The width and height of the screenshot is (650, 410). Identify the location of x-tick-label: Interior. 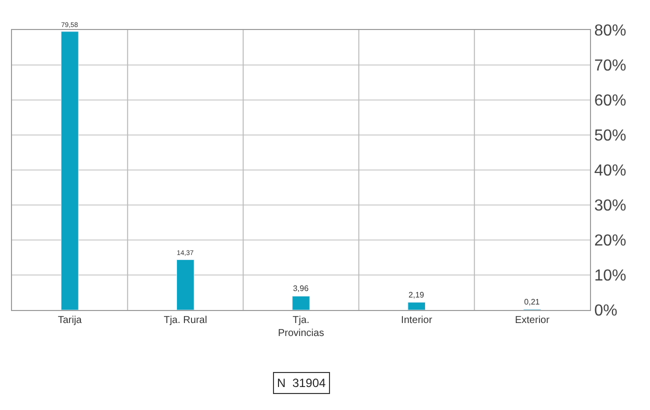
(417, 320).